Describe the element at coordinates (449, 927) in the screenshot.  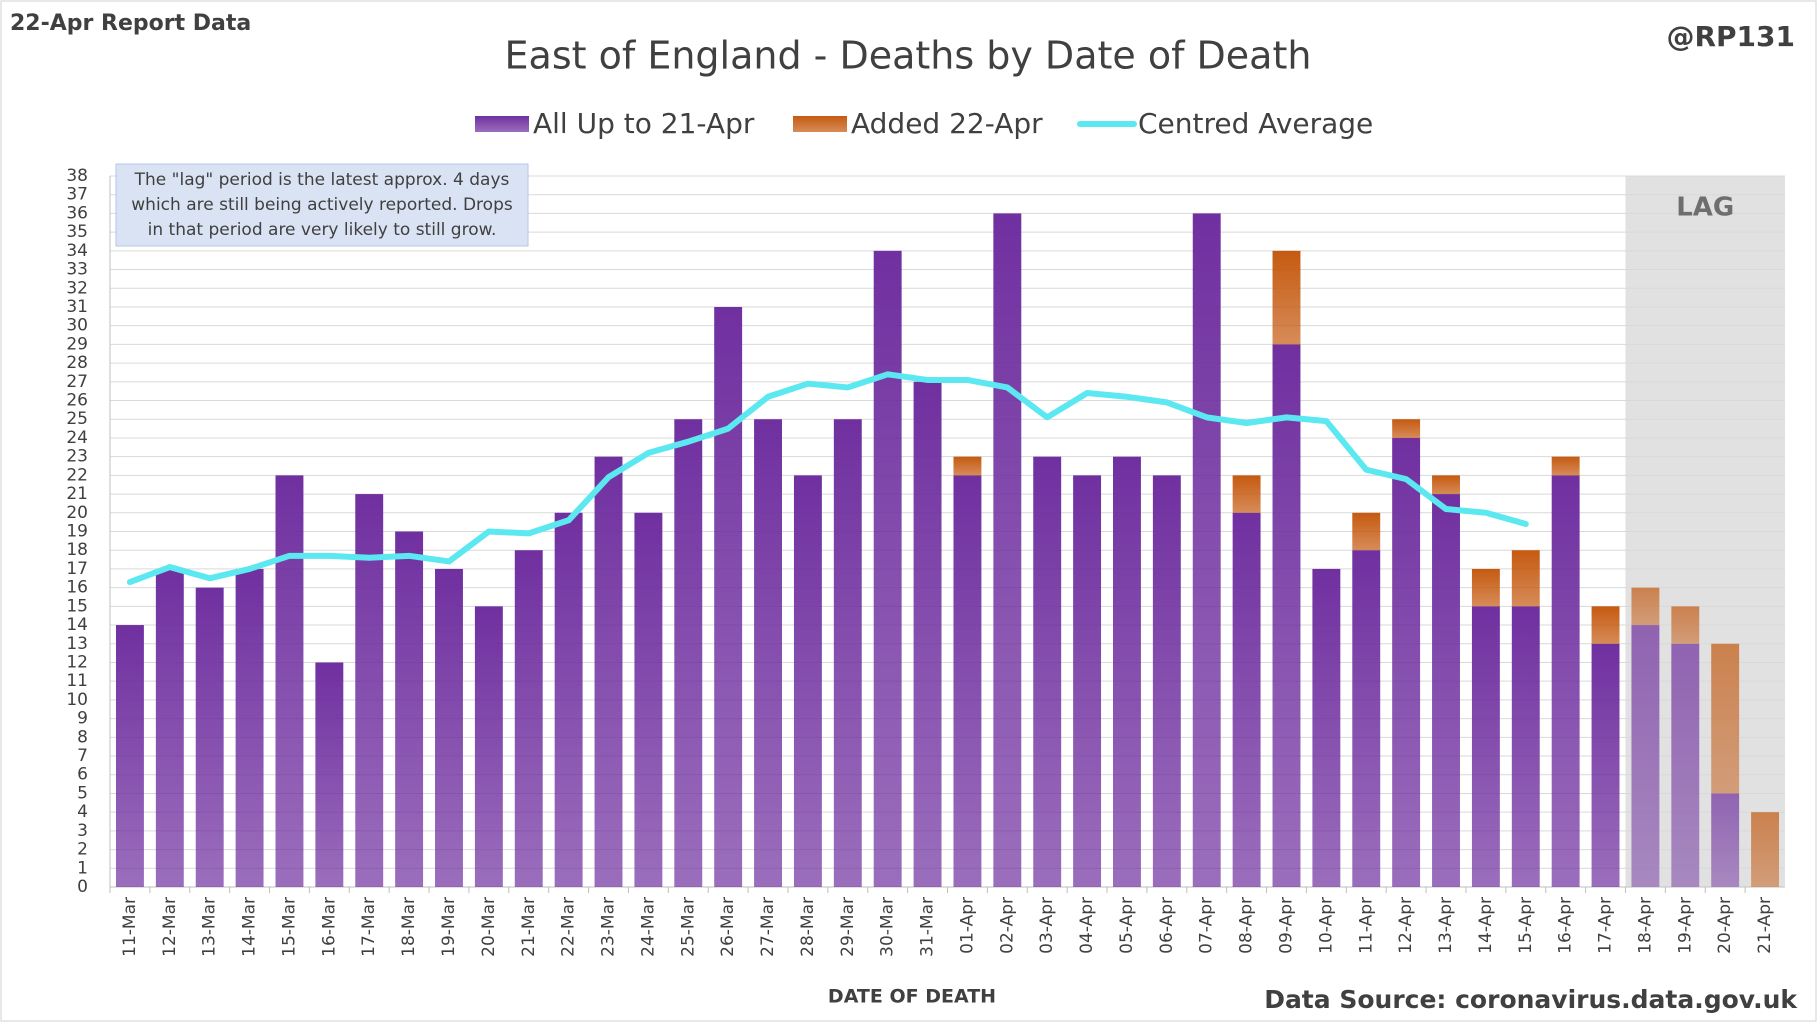
I see `x-tick-label: 19-Mar` at that location.